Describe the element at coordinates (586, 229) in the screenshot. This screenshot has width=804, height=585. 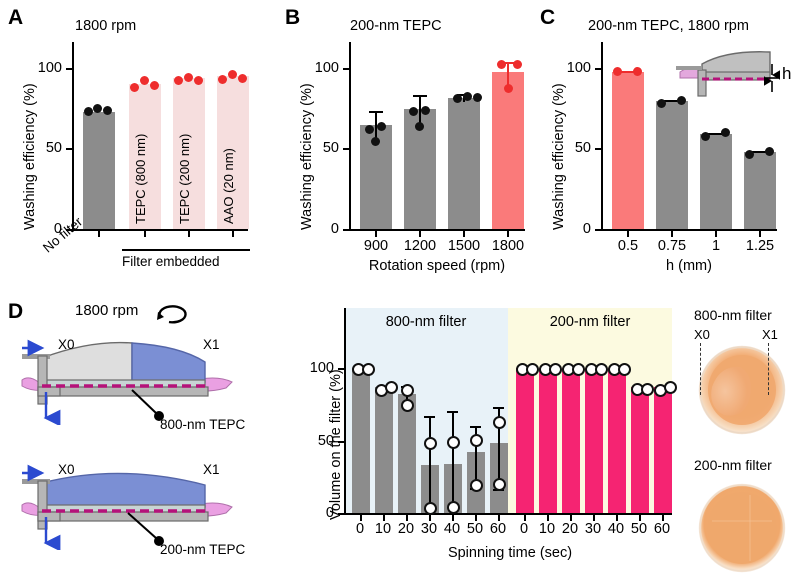
I see `panel-c-yticklabel-0: 0` at that location.